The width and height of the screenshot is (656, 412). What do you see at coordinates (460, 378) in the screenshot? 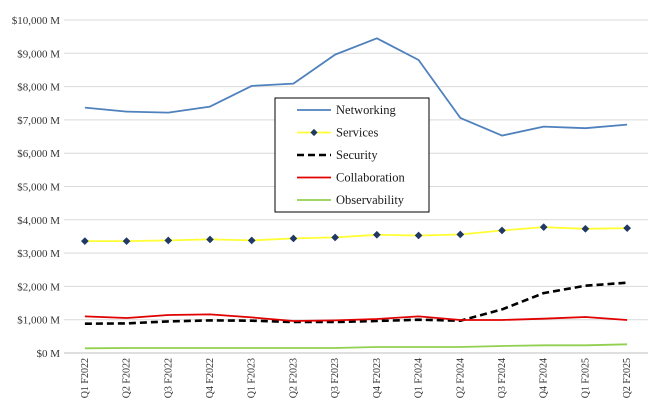
I see `x-tick-label: Q2 F2024` at bounding box center [460, 378].